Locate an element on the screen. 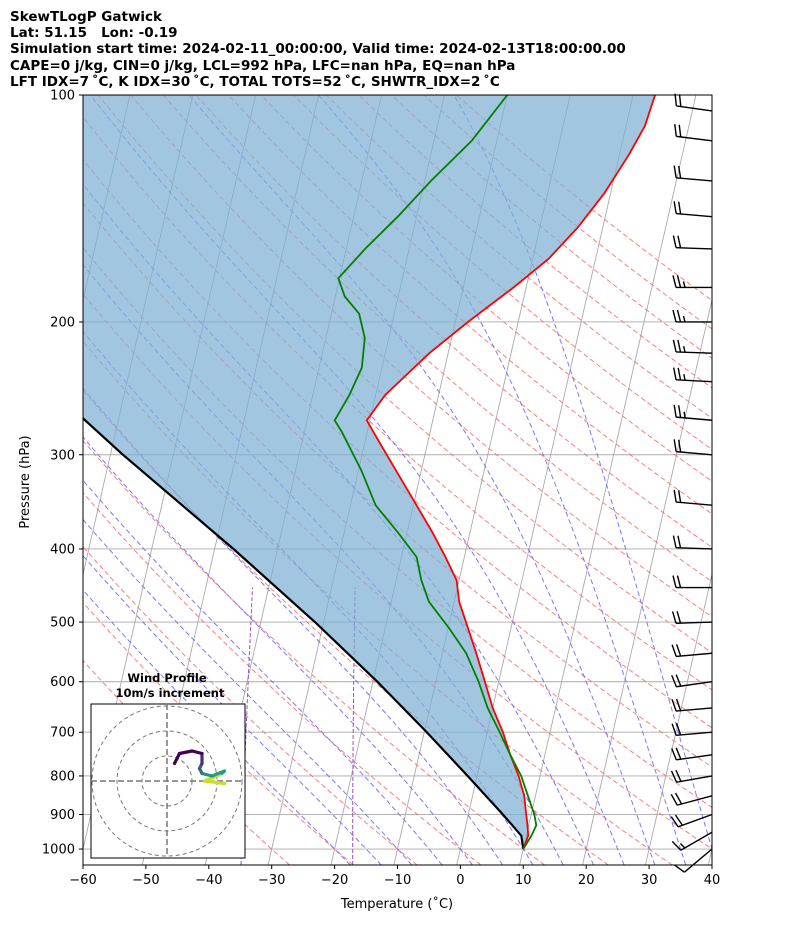 Image resolution: width=794 pixels, height=937 pixels. x-tick-label: 0 is located at coordinates (460, 880).